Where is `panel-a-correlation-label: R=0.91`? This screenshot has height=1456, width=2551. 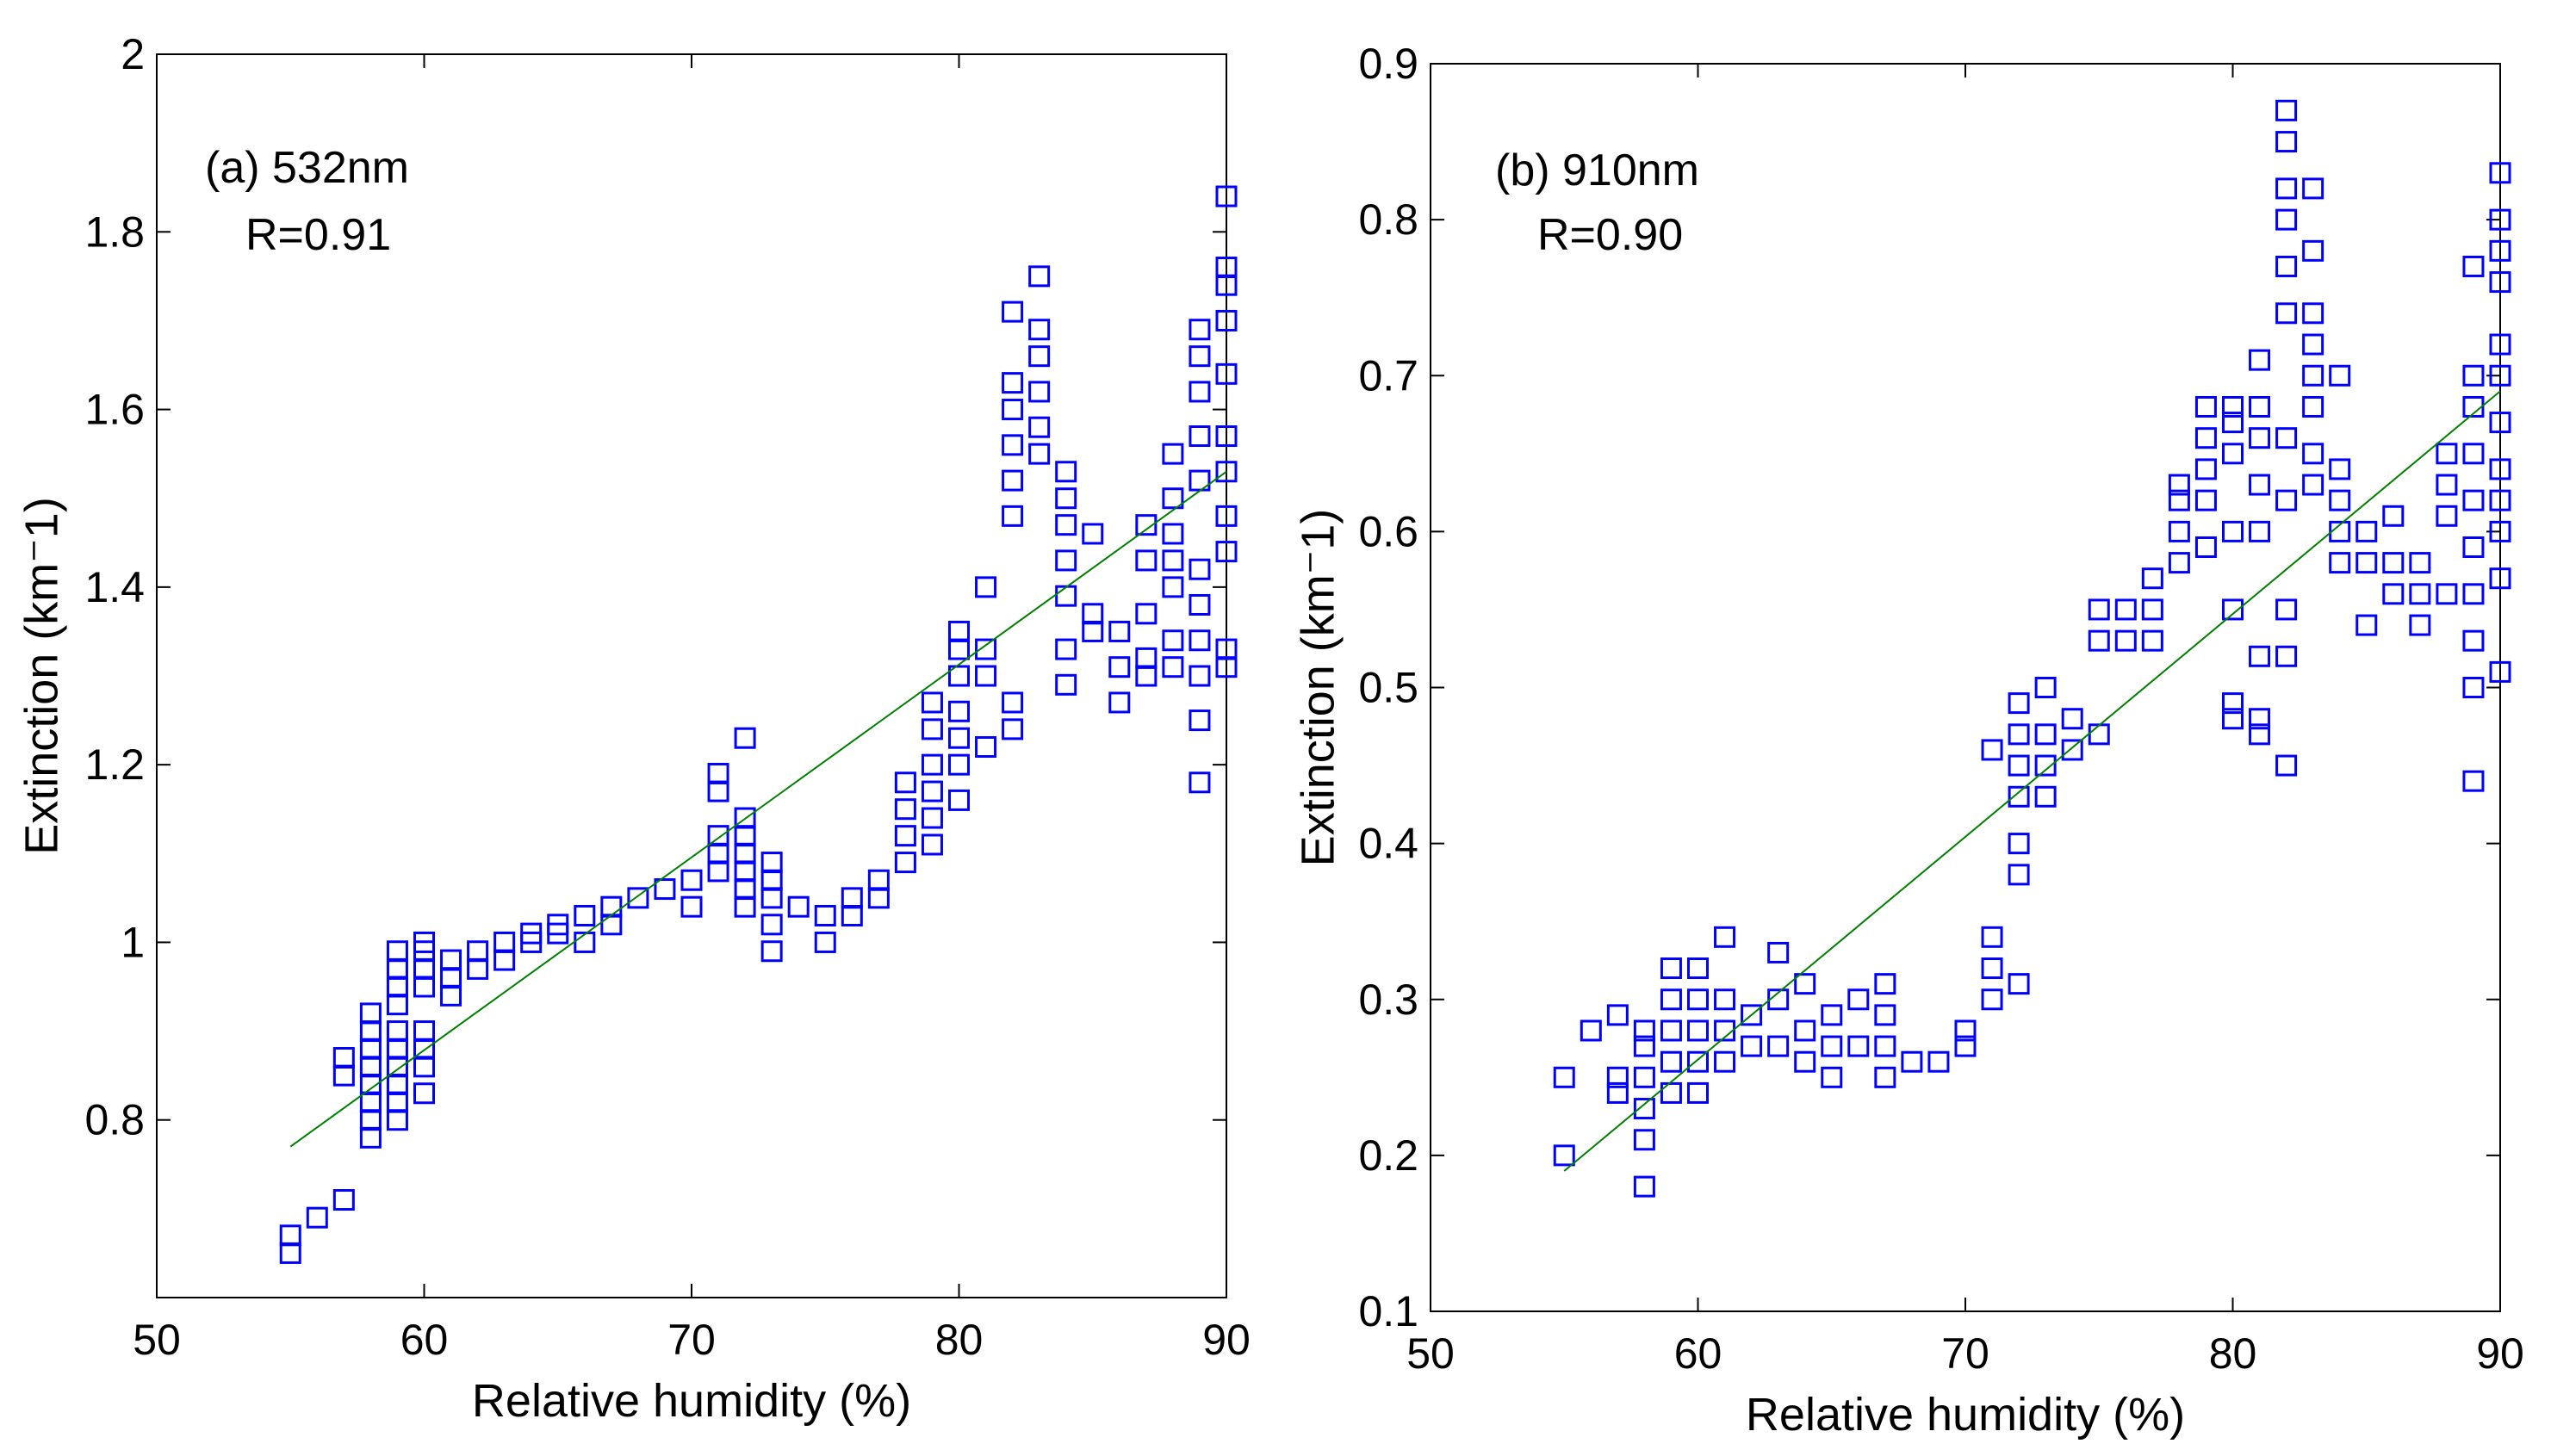 panel-a-correlation-label: R=0.91 is located at coordinates (318, 235).